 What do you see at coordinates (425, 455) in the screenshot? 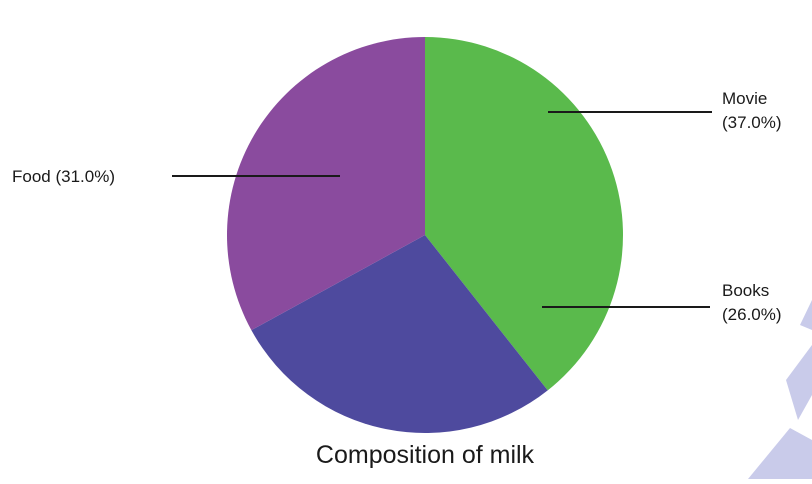
I see `chart-title: Composition of milk` at bounding box center [425, 455].